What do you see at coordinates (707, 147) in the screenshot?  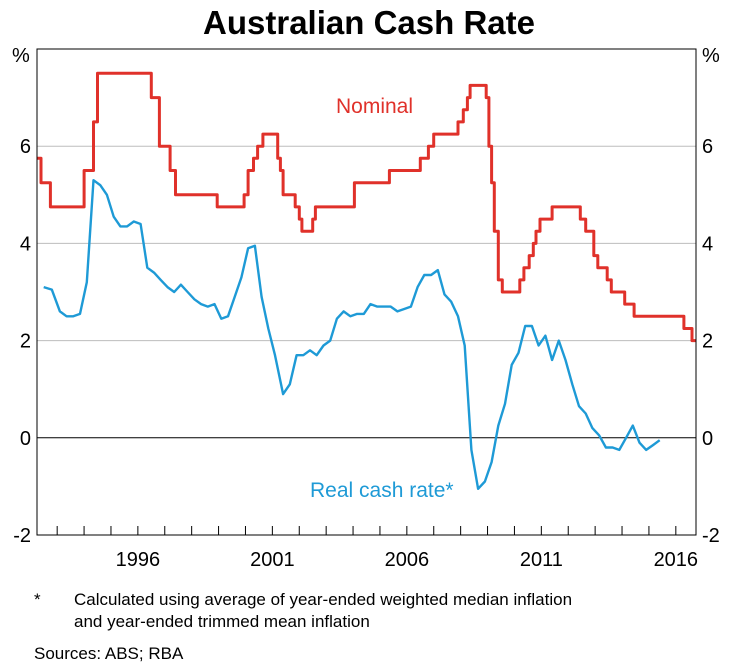 I see `y-tick-label-right: 6` at bounding box center [707, 147].